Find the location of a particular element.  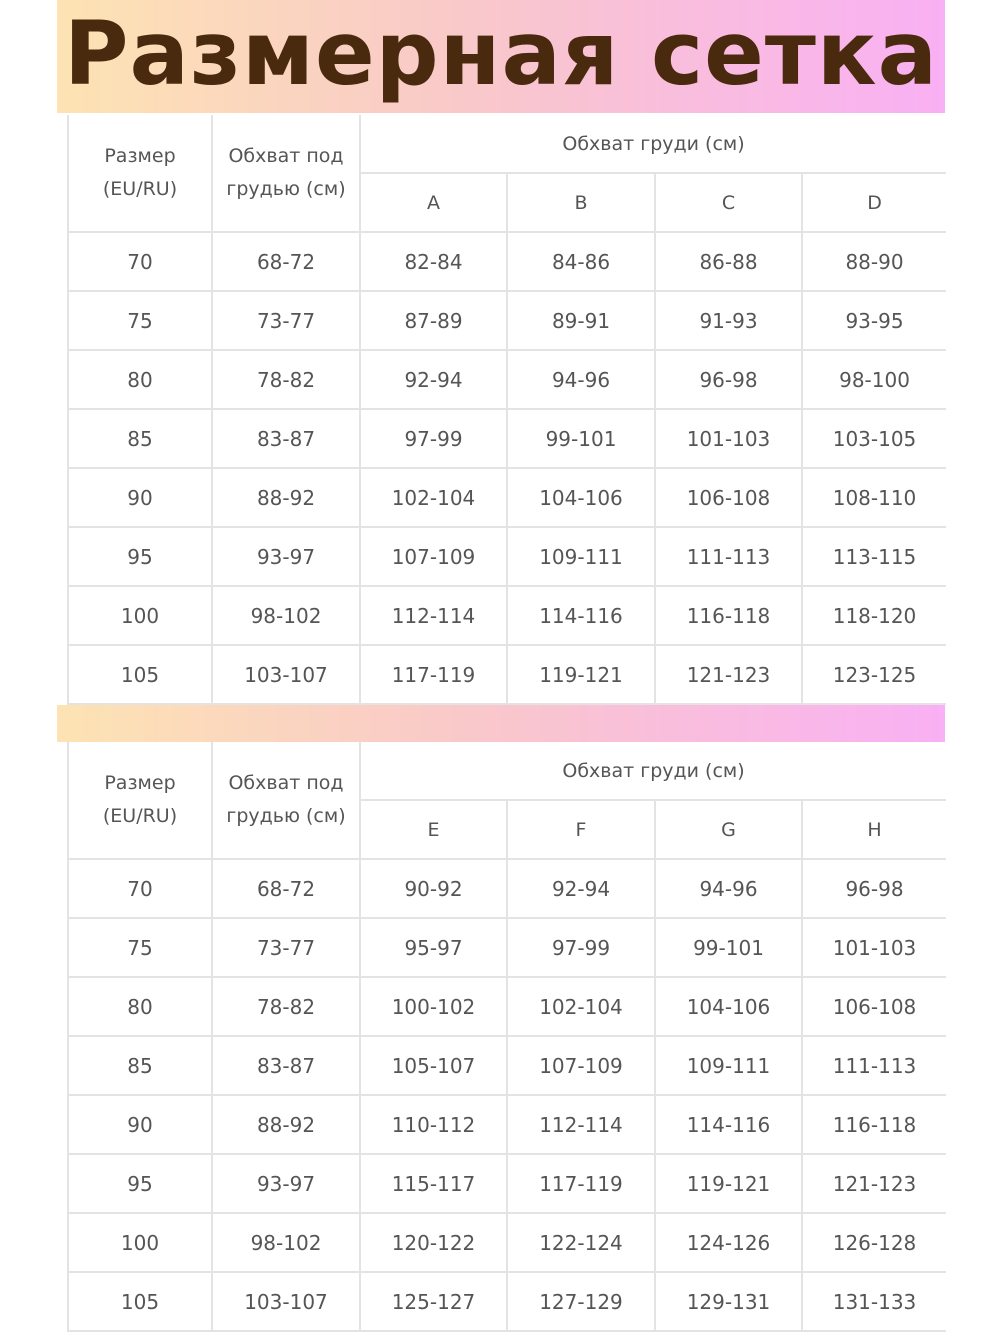

separator-banner is located at coordinates (501, 723).